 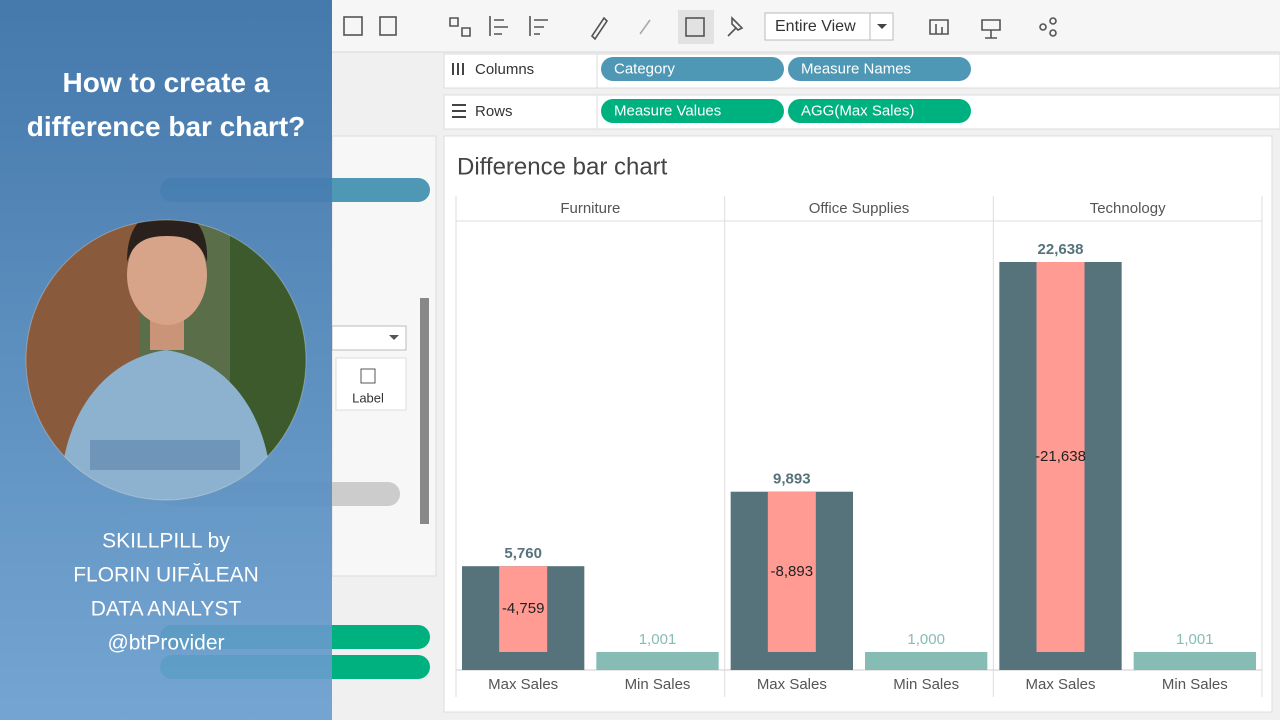 What do you see at coordinates (166, 609) in the screenshot?
I see `promo-line: DATA ANALYST` at bounding box center [166, 609].